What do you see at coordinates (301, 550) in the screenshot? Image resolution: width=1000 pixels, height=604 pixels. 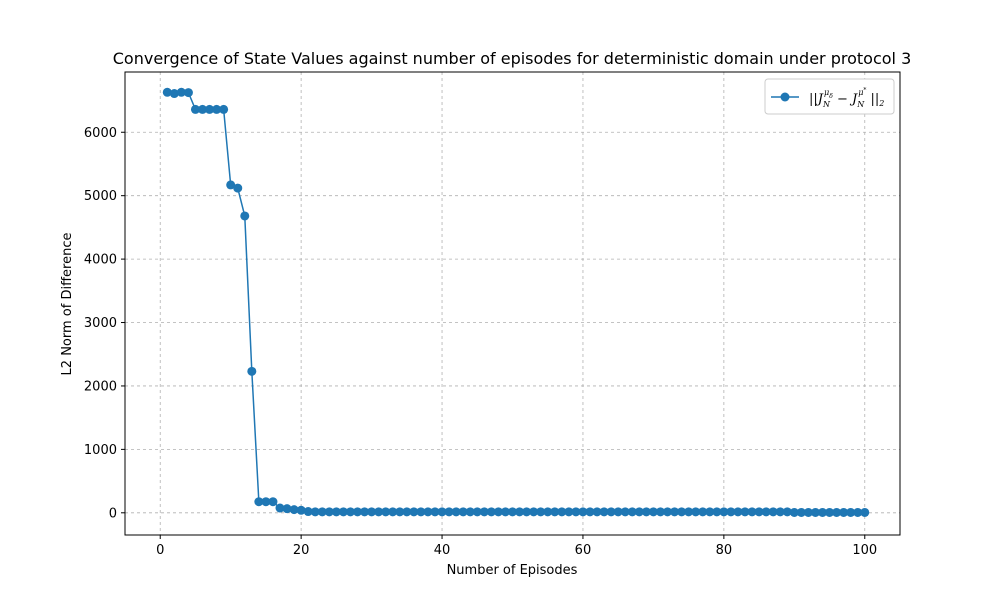 I see `x-tick-label: 20` at bounding box center [301, 550].